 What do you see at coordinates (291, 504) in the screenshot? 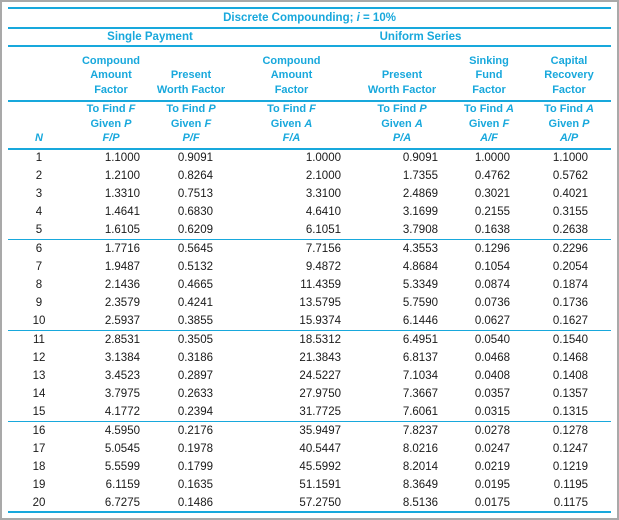
I see `cell-value: 57.2750` at bounding box center [291, 504].